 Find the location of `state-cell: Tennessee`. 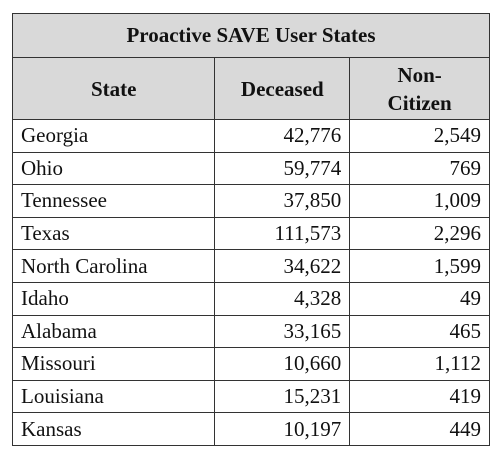

state-cell: Tennessee is located at coordinates (113, 201).